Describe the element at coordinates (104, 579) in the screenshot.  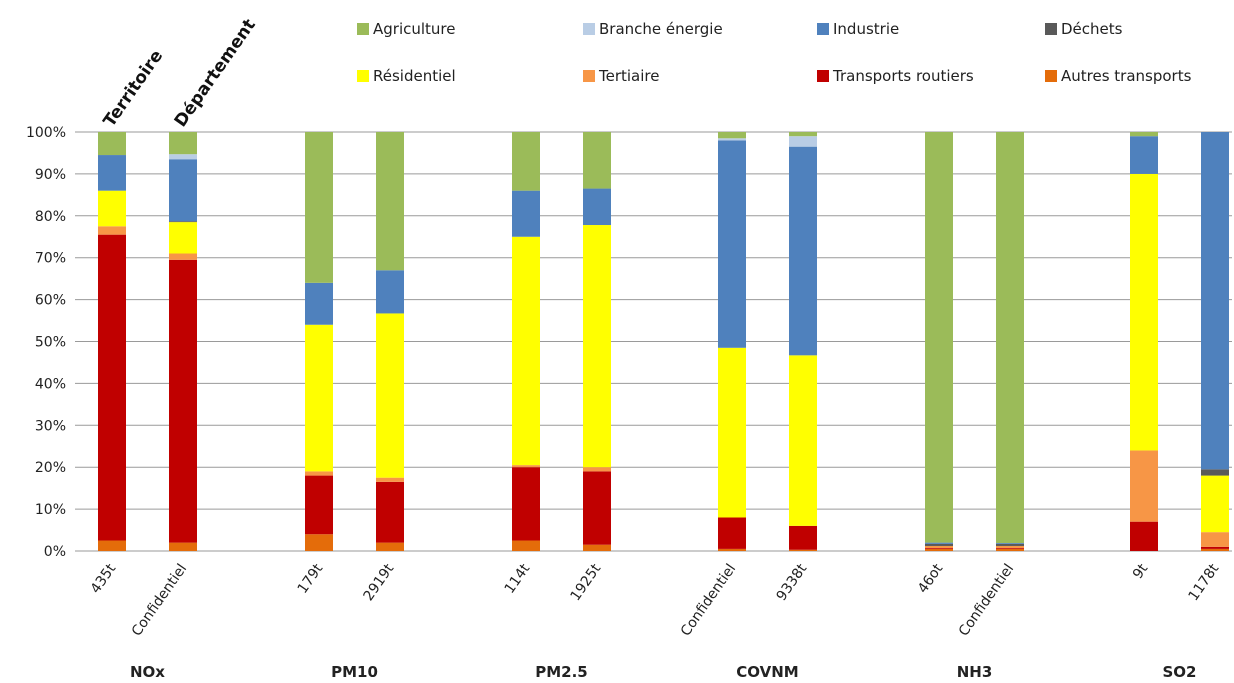
I see `category-label: 435t` at that location.